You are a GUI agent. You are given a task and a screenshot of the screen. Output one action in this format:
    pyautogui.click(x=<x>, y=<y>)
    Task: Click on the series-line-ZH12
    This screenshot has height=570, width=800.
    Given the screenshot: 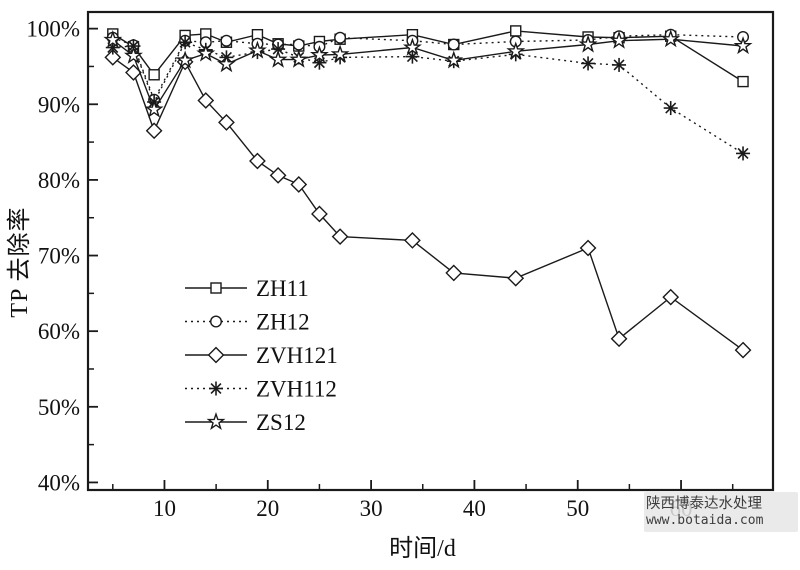 What is the action you would take?
    pyautogui.click(x=428, y=67)
    